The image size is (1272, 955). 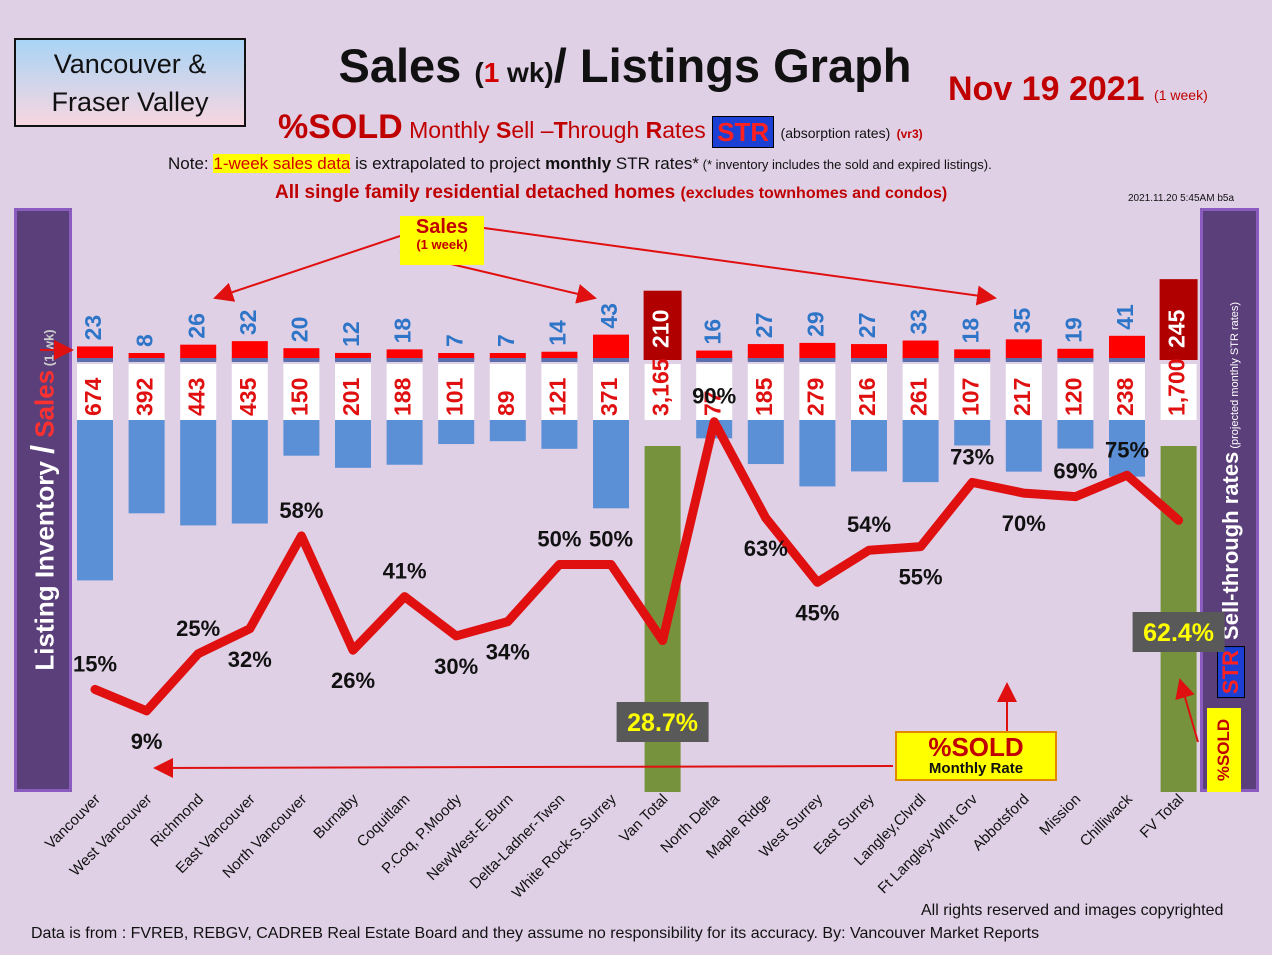 What do you see at coordinates (712, 403) in the screenshot?
I see `inventory-label-north-delta: 77` at bounding box center [712, 403].